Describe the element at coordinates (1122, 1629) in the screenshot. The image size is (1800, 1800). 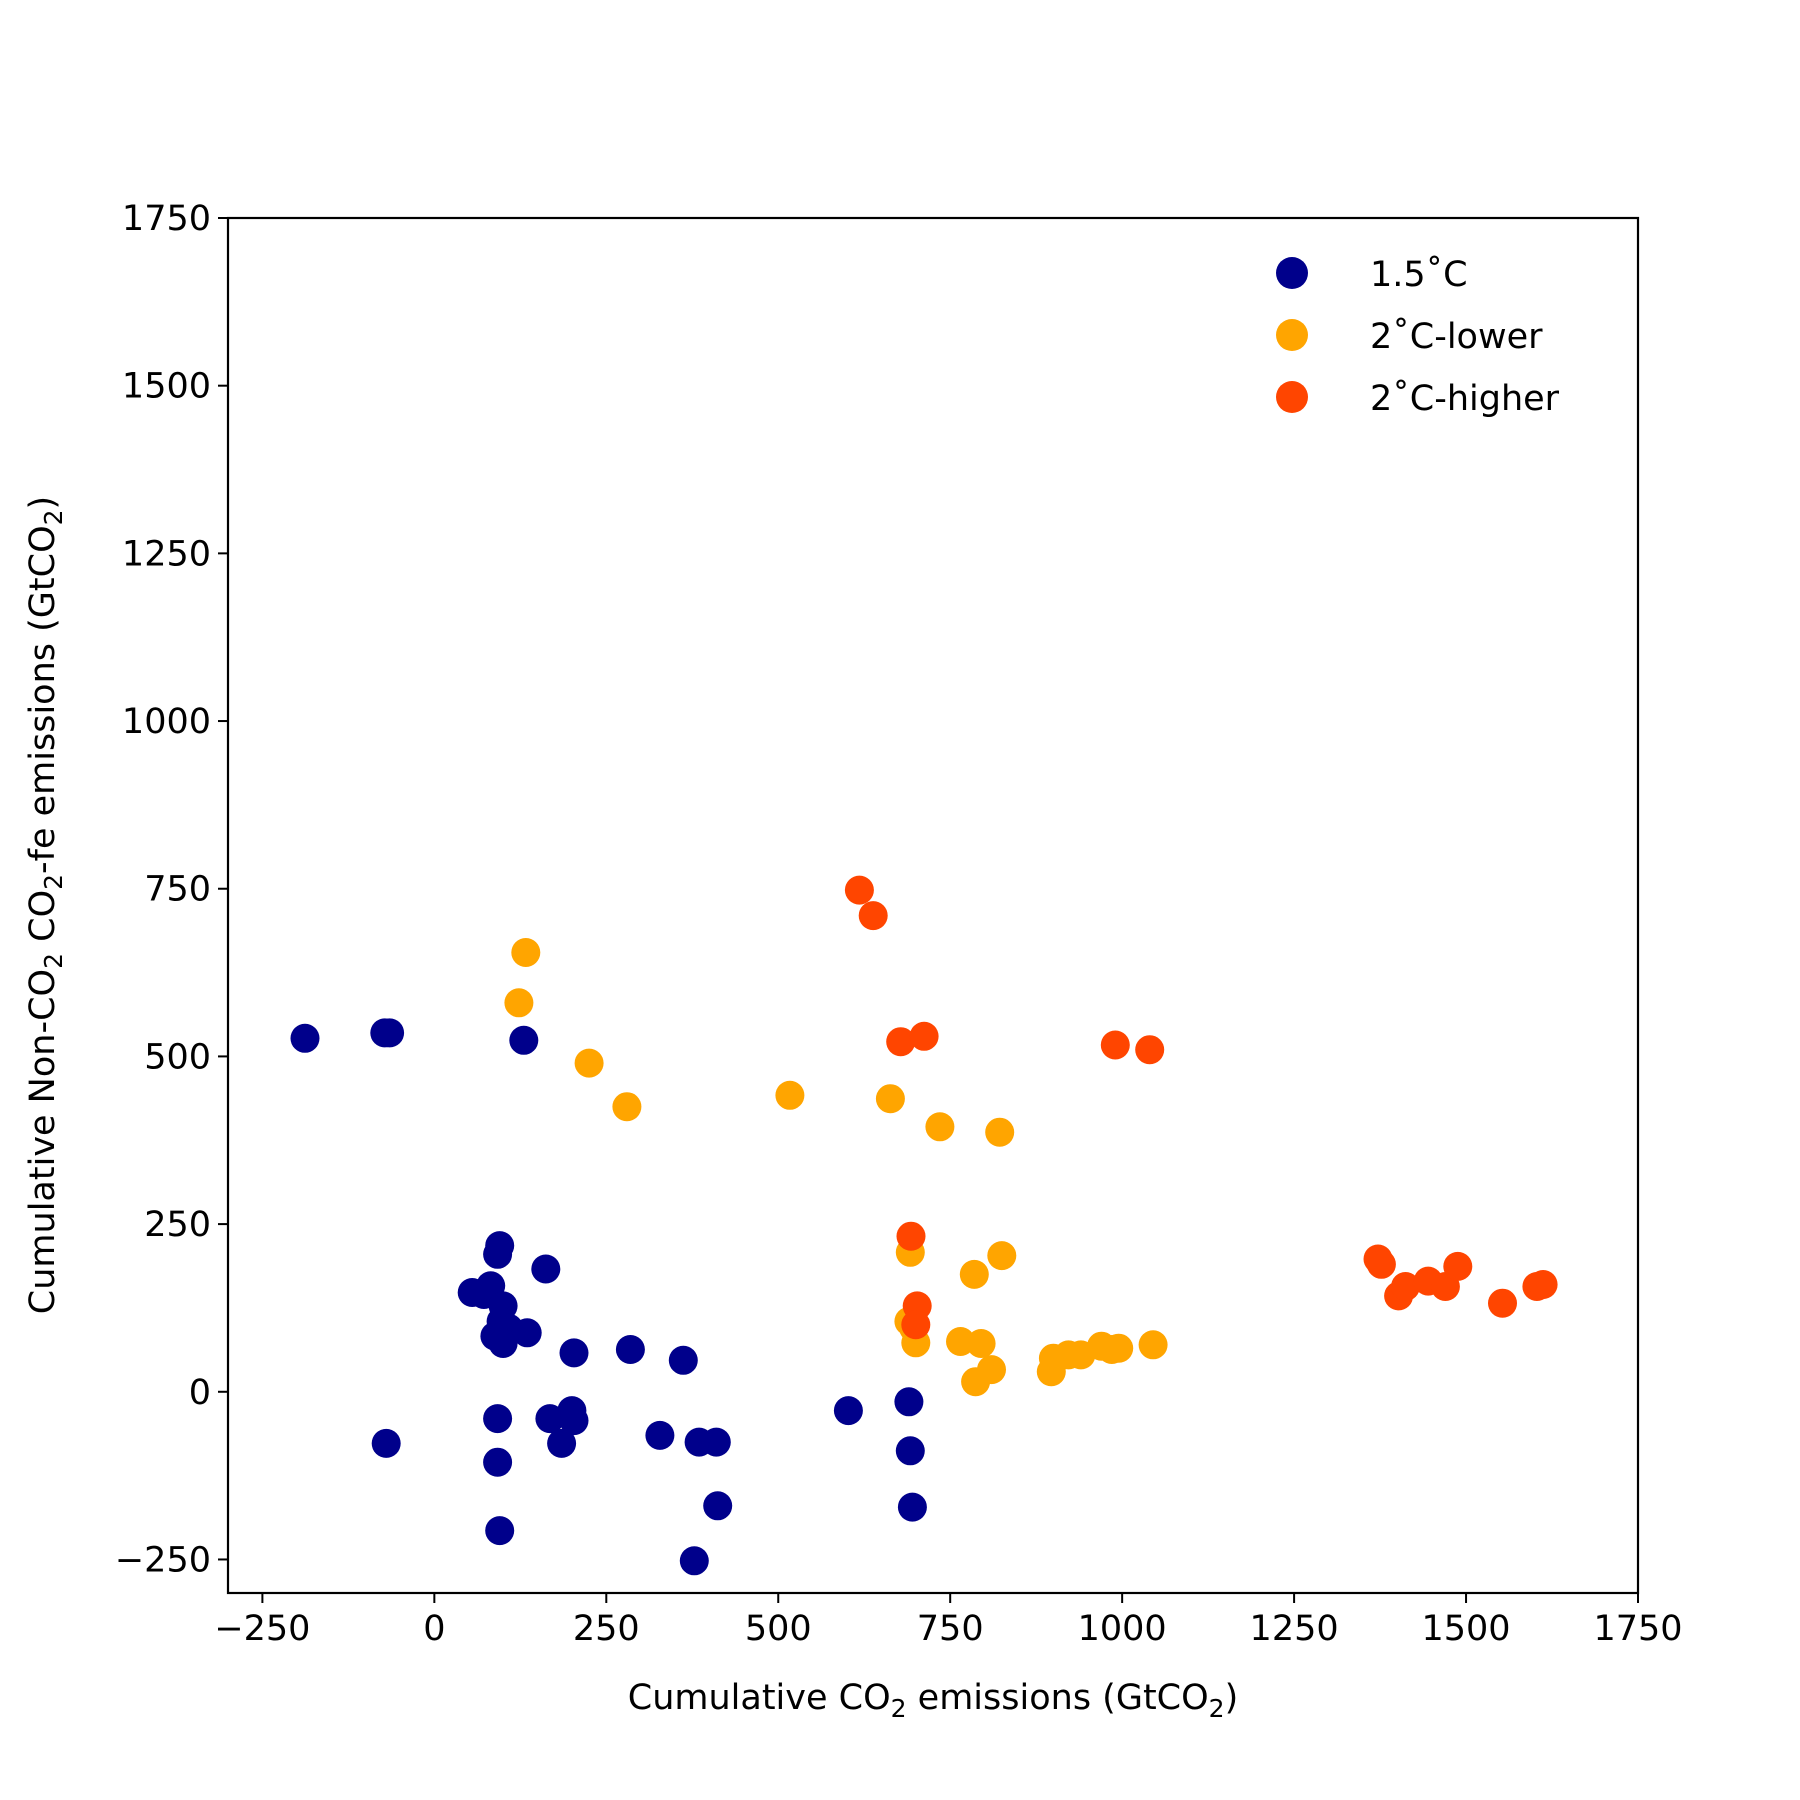
I see `x-tick-label: 1000` at that location.